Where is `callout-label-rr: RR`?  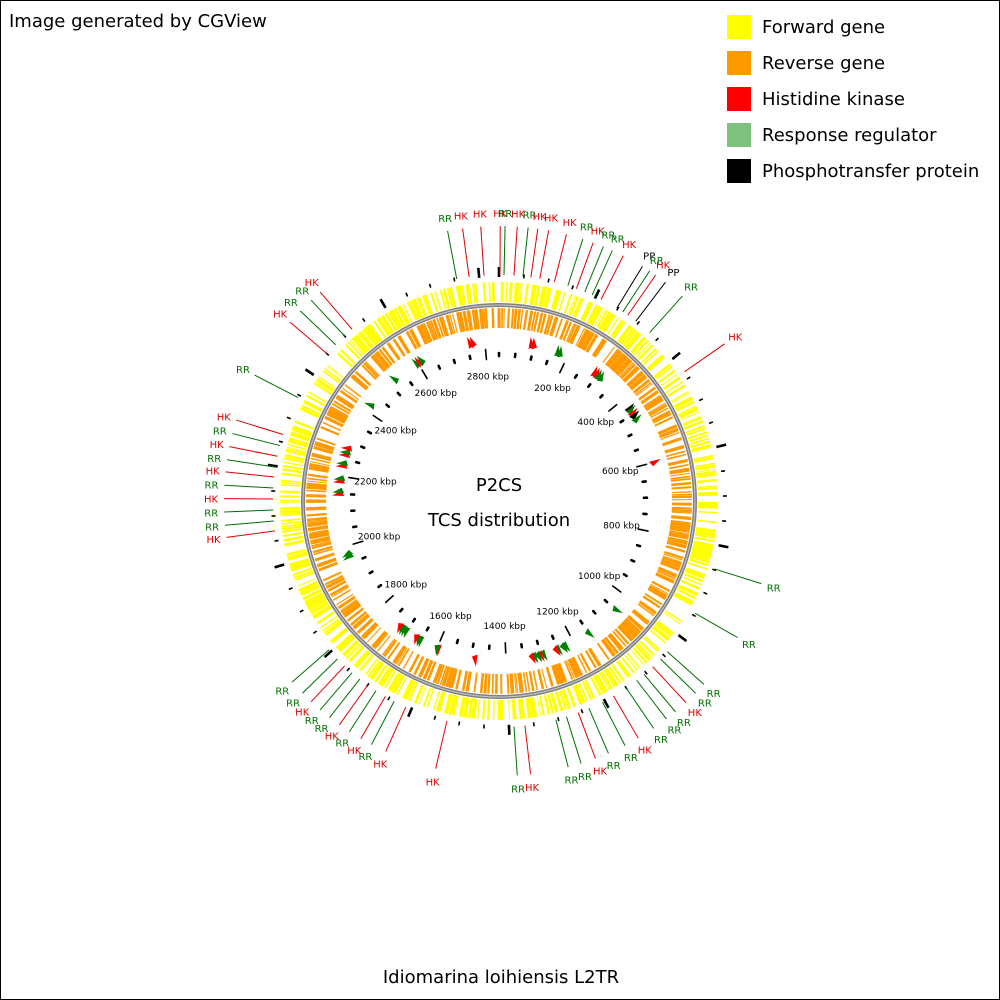
callout-label-rr: RR is located at coordinates (608, 236).